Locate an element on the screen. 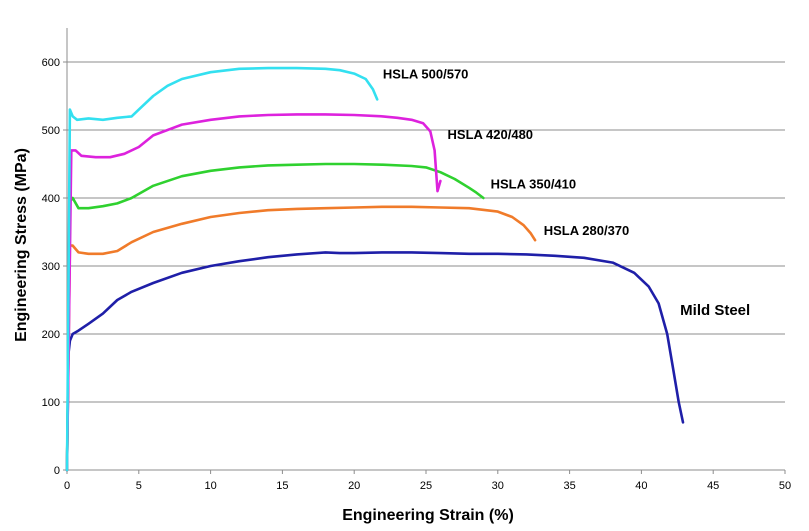 The image size is (809, 531). y-tick-label-0: 0 is located at coordinates (57, 471).